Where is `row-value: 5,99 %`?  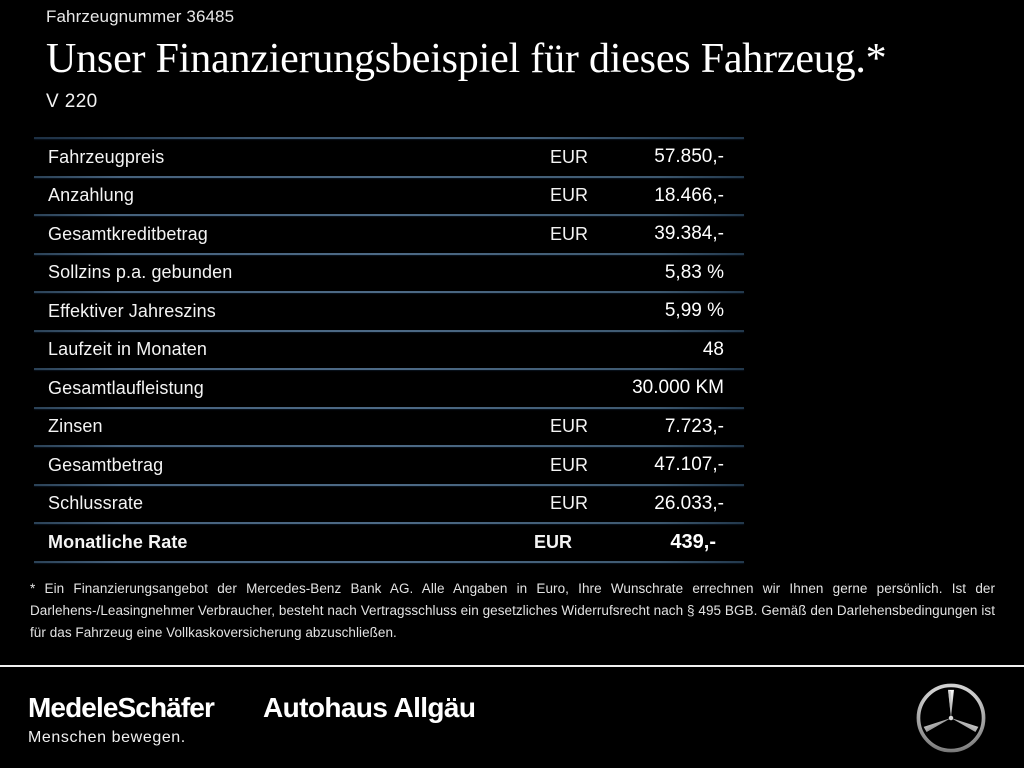
row-value: 5,99 % is located at coordinates (694, 311).